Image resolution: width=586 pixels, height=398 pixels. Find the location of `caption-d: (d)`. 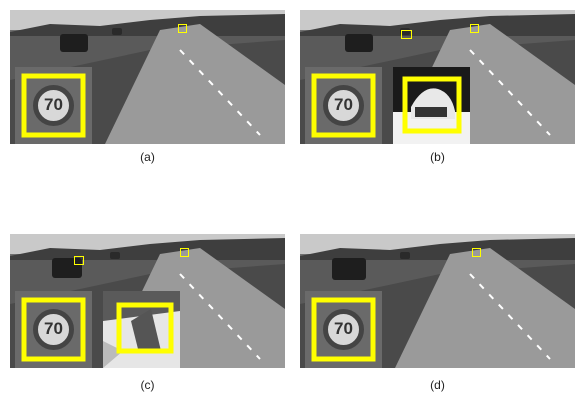

caption-d: (d) is located at coordinates (437, 385).